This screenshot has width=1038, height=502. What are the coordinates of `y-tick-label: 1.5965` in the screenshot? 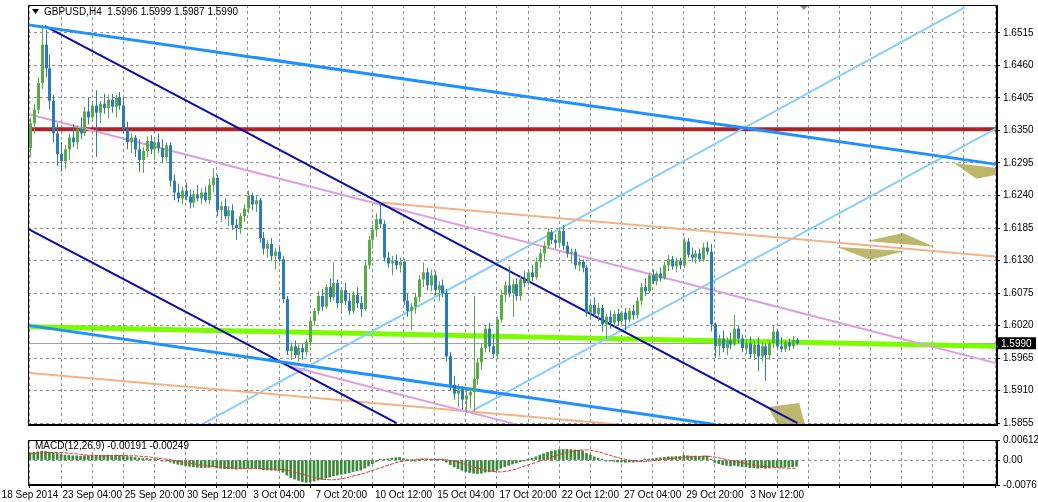 It's located at (1019, 357).